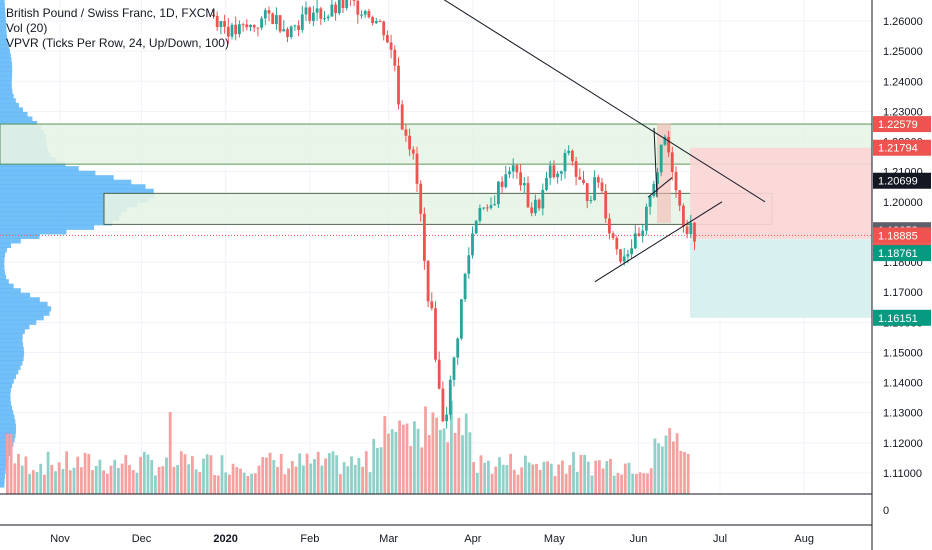 The image size is (932, 550). What do you see at coordinates (77, 244) in the screenshot?
I see `volume-profile` at bounding box center [77, 244].